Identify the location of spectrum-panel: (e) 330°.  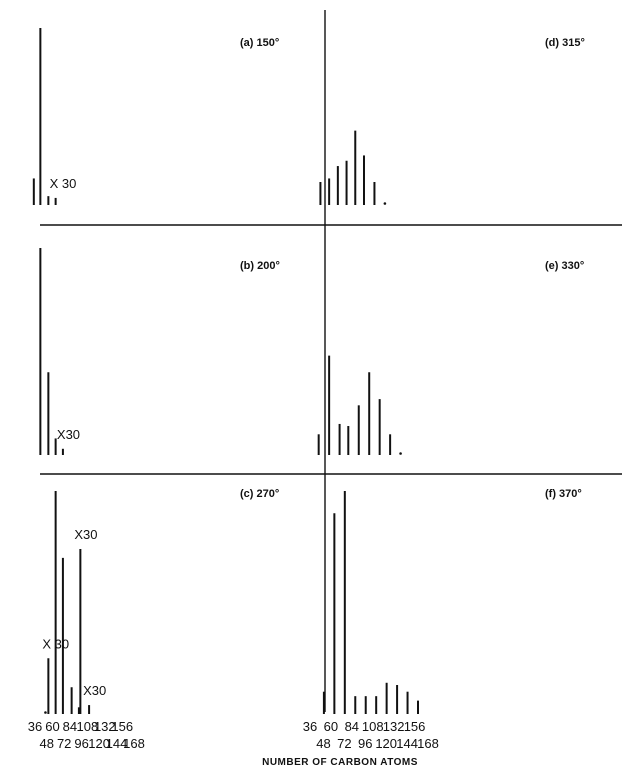
(450, 357).